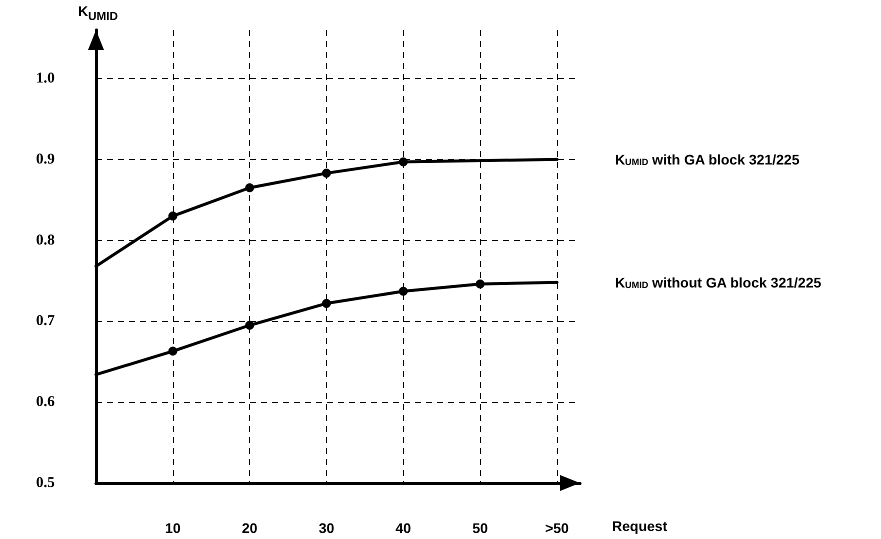 The image size is (881, 539). I want to click on y-tick-label: 1.0, so click(45, 78).